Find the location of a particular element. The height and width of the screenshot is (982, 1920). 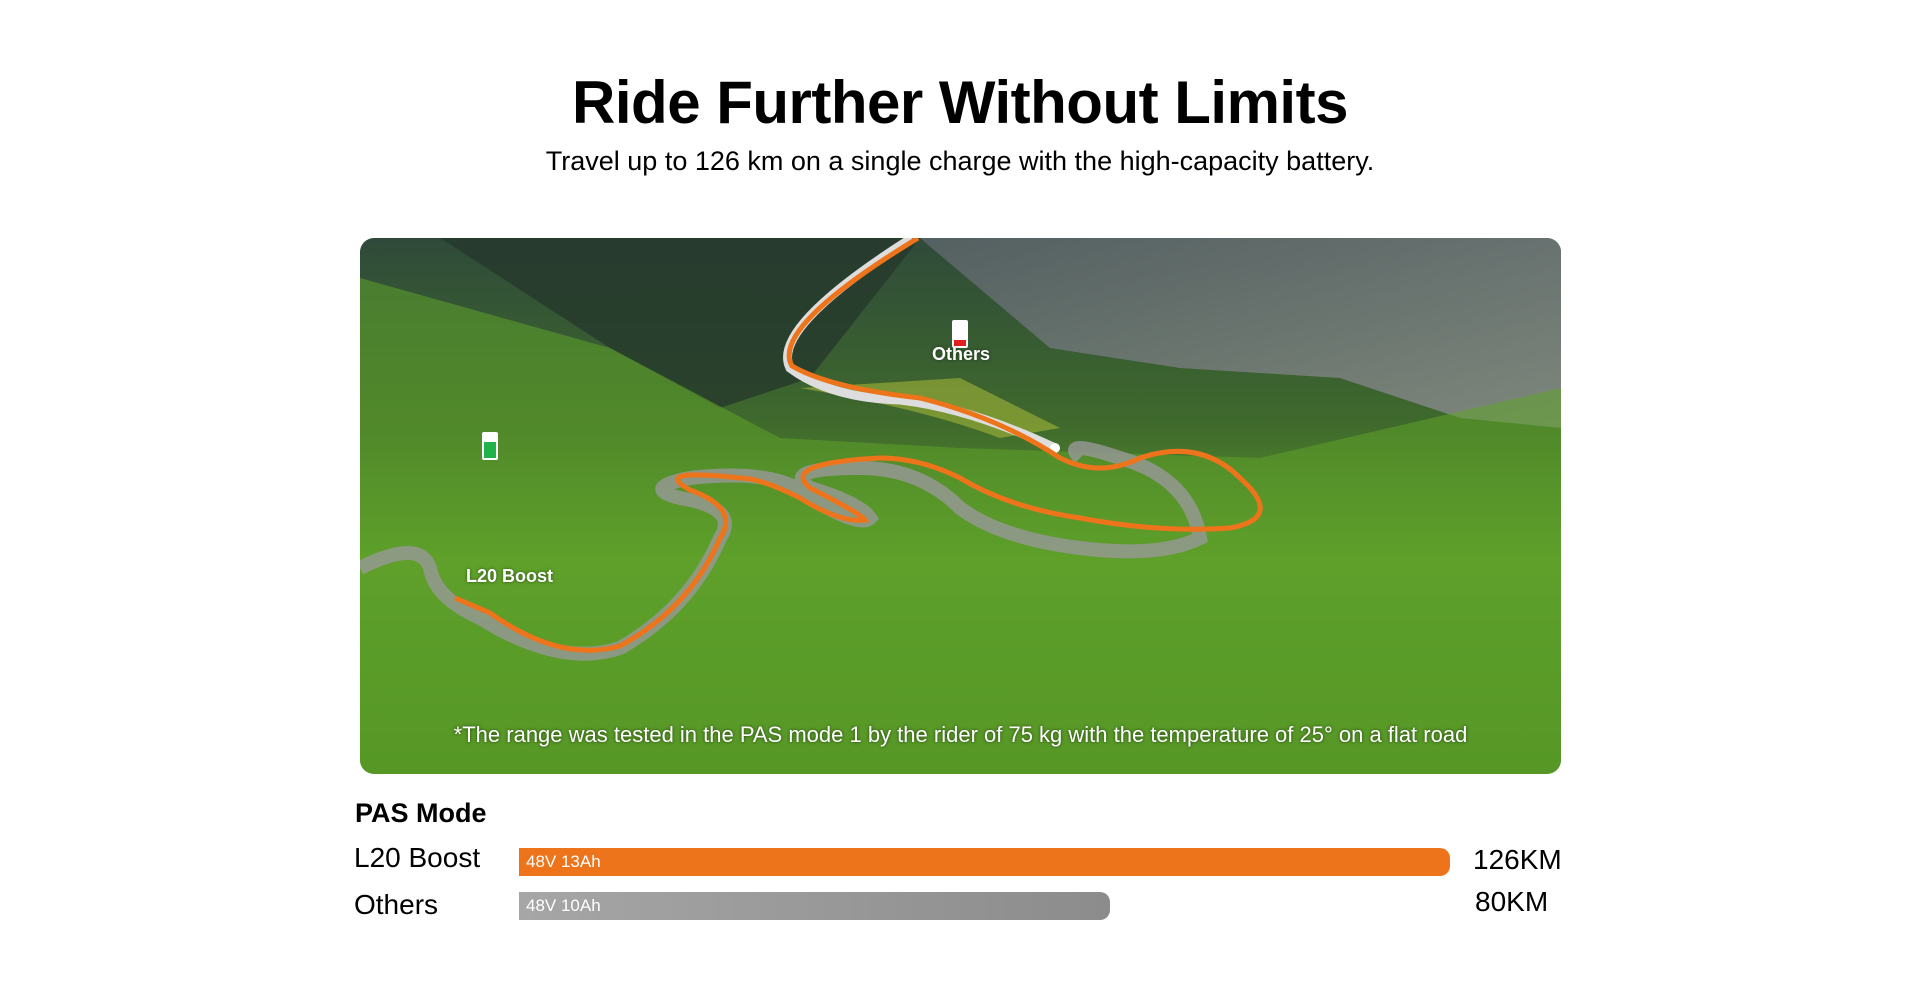

range-value-boost: 126KM is located at coordinates (1517, 859).